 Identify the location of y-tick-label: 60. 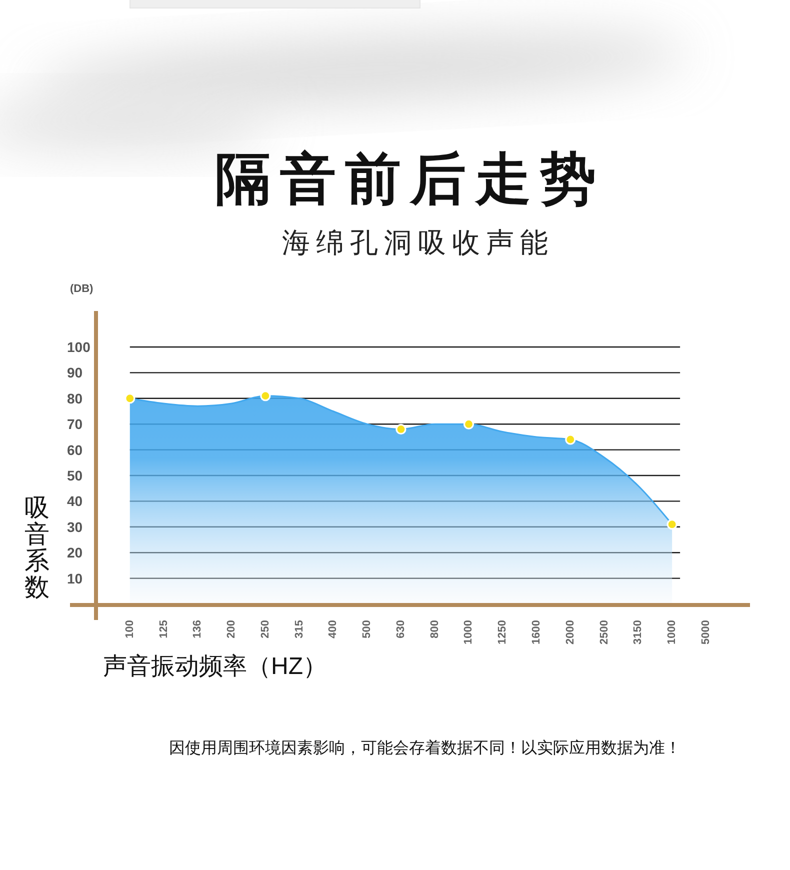
(75, 450).